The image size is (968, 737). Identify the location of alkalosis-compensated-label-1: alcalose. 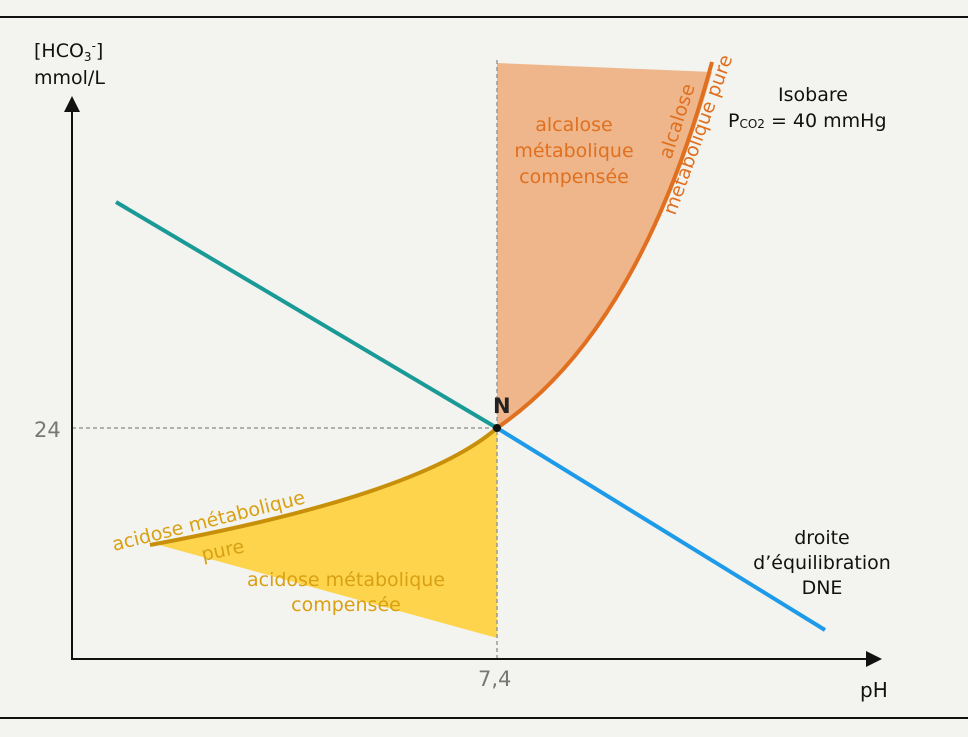
(574, 125).